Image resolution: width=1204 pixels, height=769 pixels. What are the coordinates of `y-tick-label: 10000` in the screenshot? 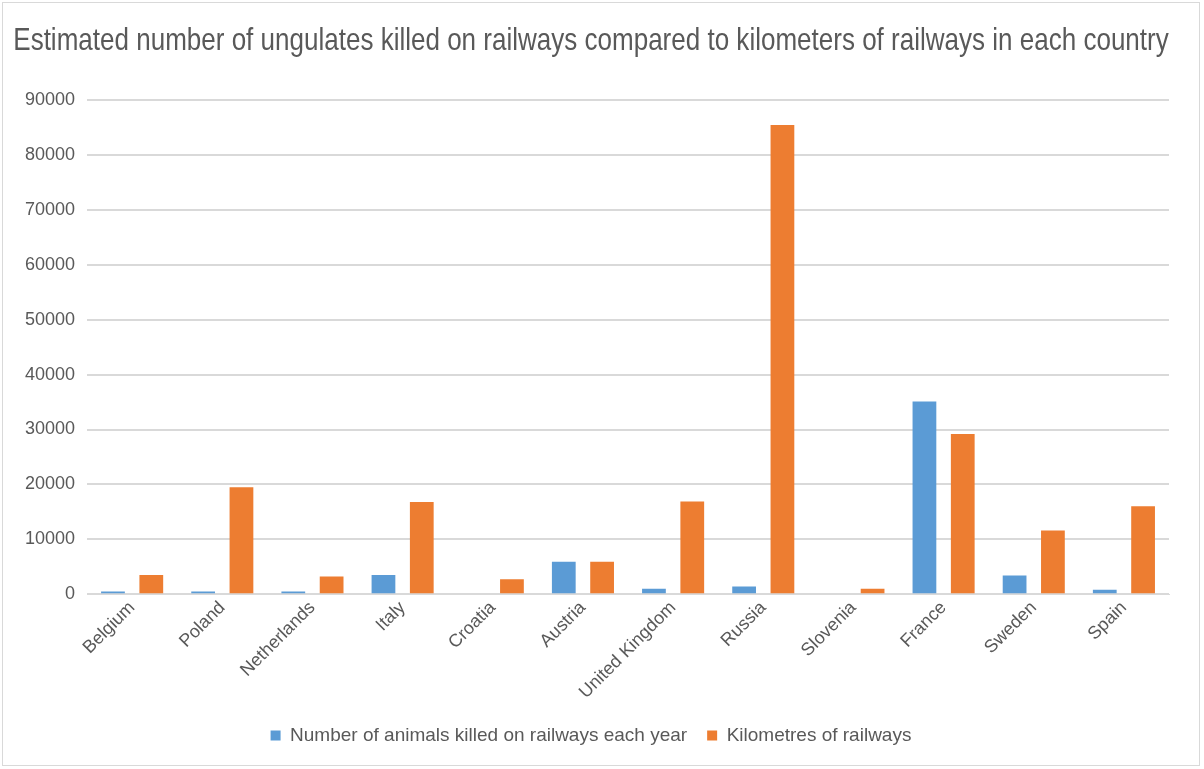 It's located at (50, 538).